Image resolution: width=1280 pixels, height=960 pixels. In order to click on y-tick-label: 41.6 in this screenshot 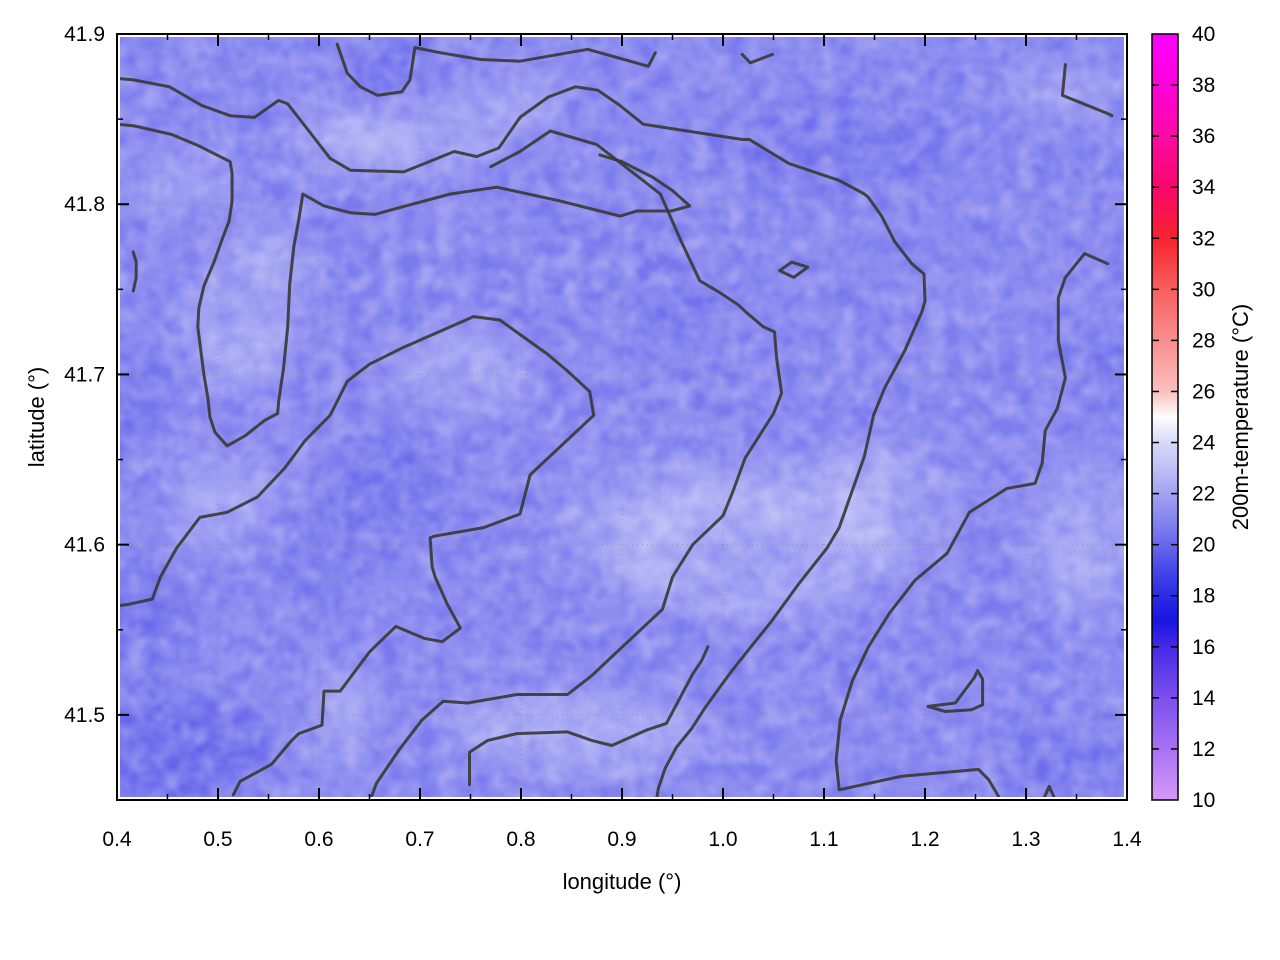, I will do `click(84, 545)`.